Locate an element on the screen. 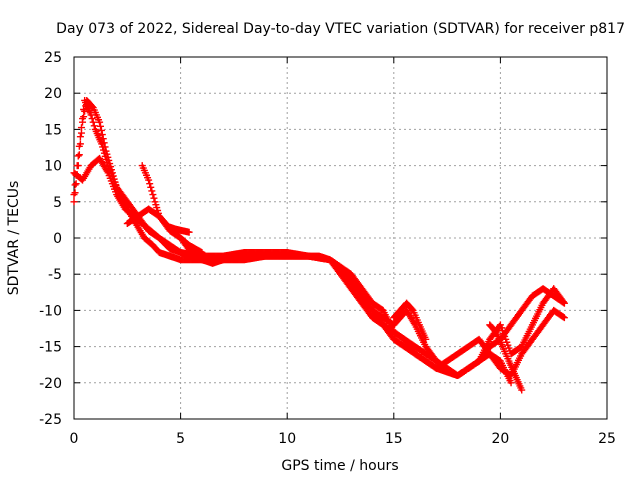  y-tick-label: 25 is located at coordinates (53, 58).